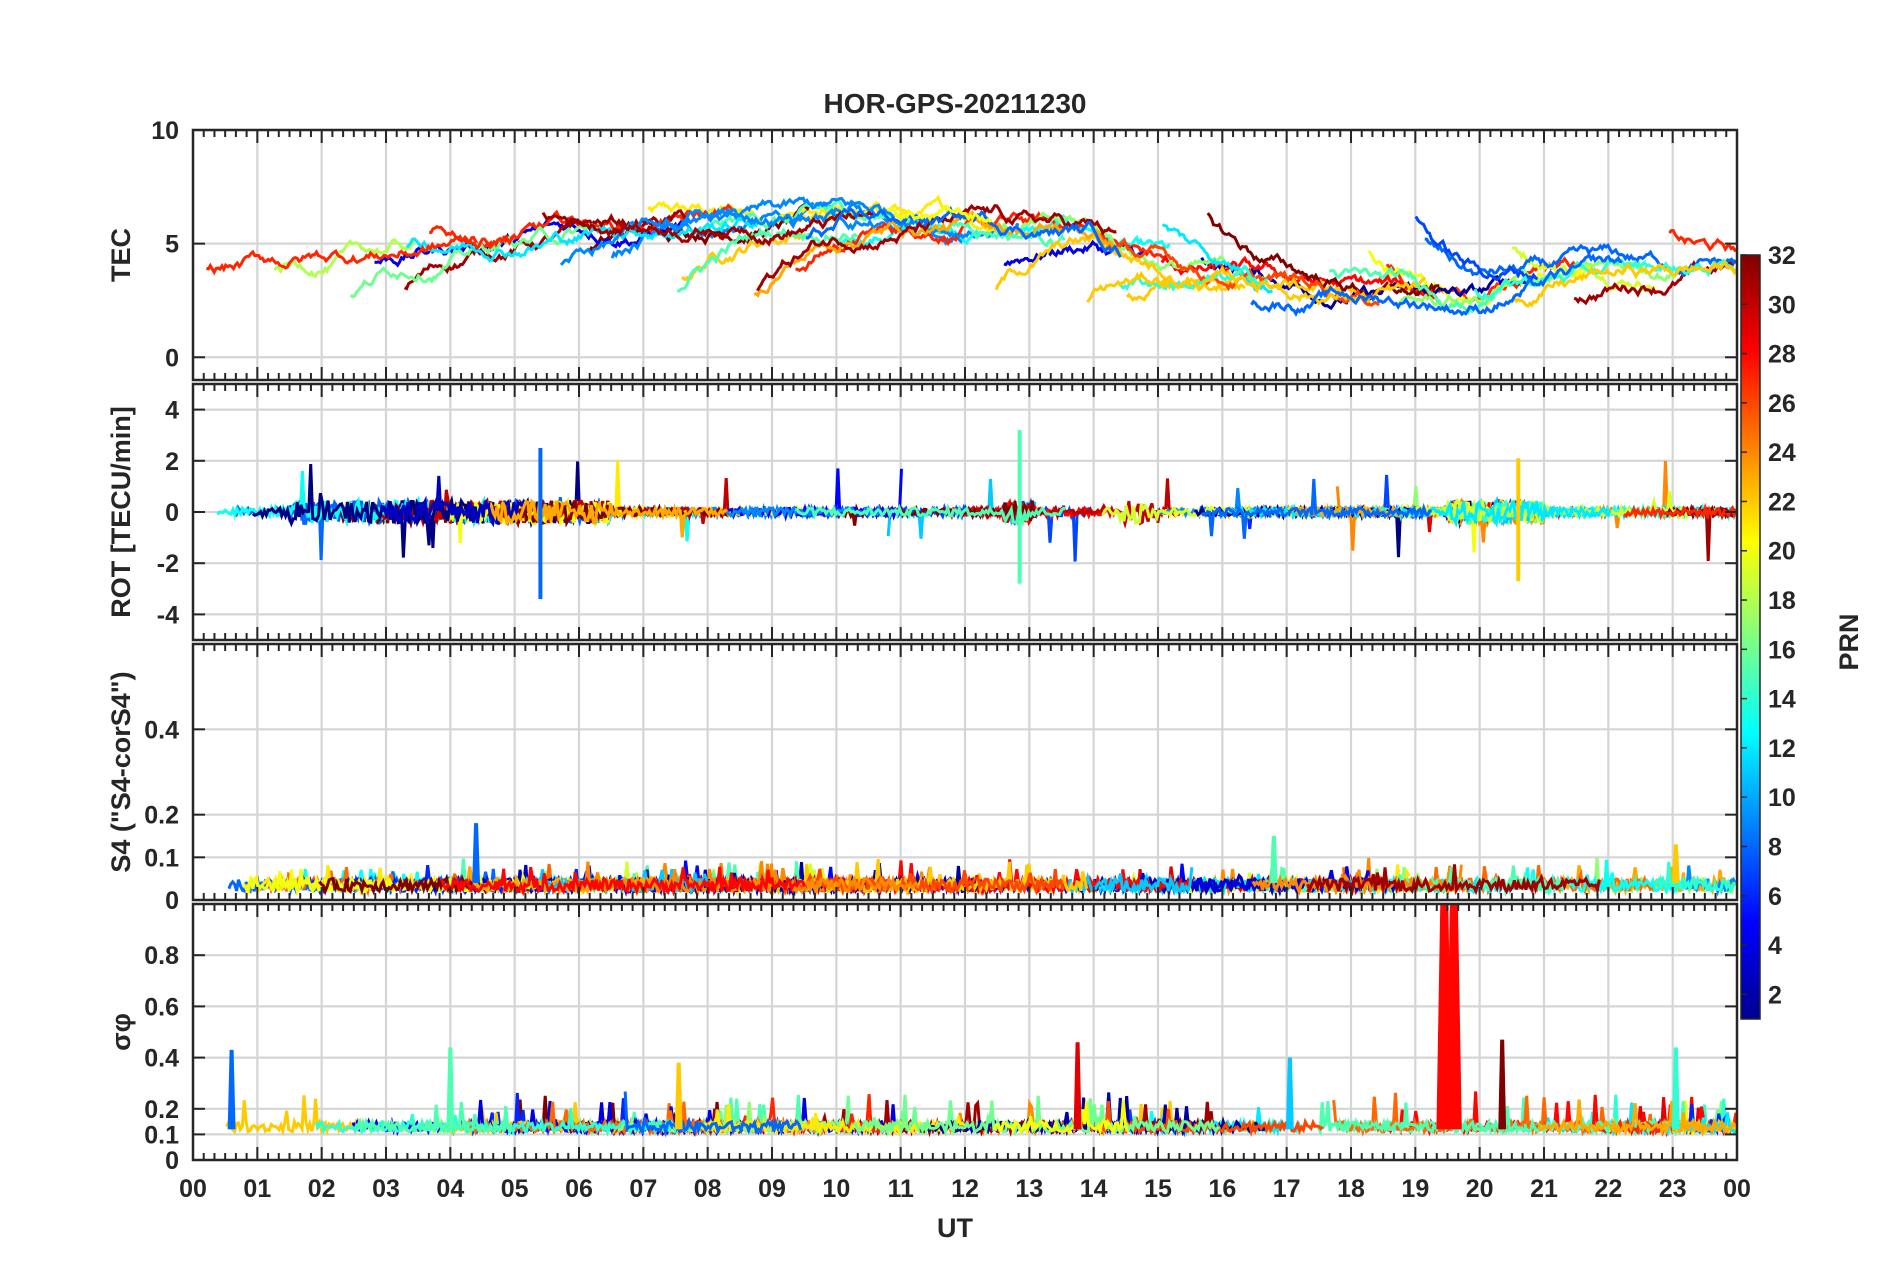 This screenshot has height=1277, width=1902. I want to click on x-tick-label: 11, so click(900, 1189).